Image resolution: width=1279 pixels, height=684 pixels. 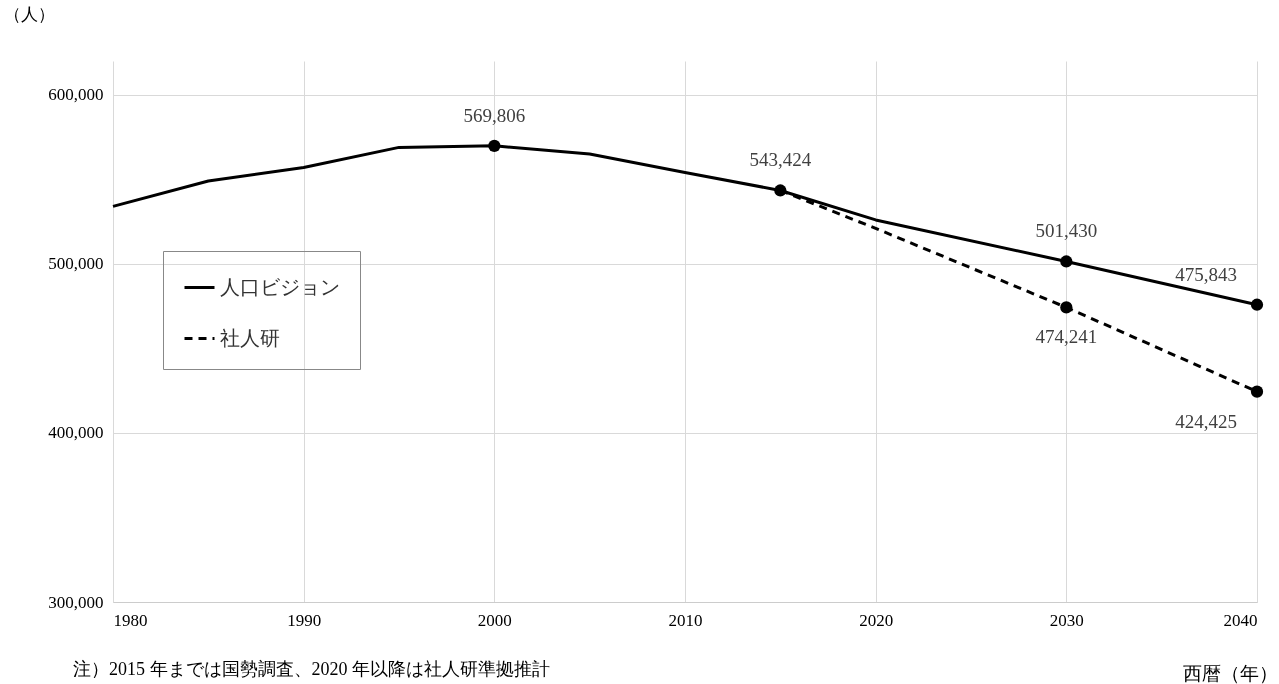 I want to click on text: 注）2015 年までは国勢調査、2020 年以降は社人研準拠推計, so click(x=311, y=669).